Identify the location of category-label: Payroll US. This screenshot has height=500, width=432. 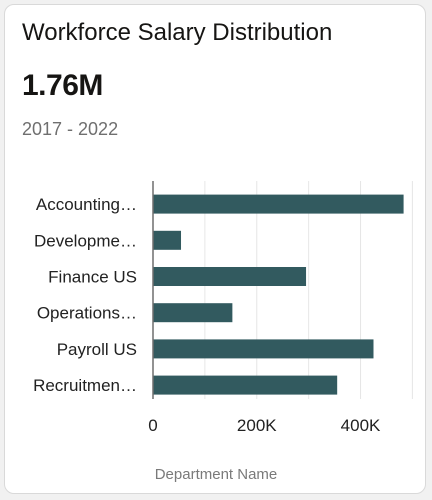
(97, 349).